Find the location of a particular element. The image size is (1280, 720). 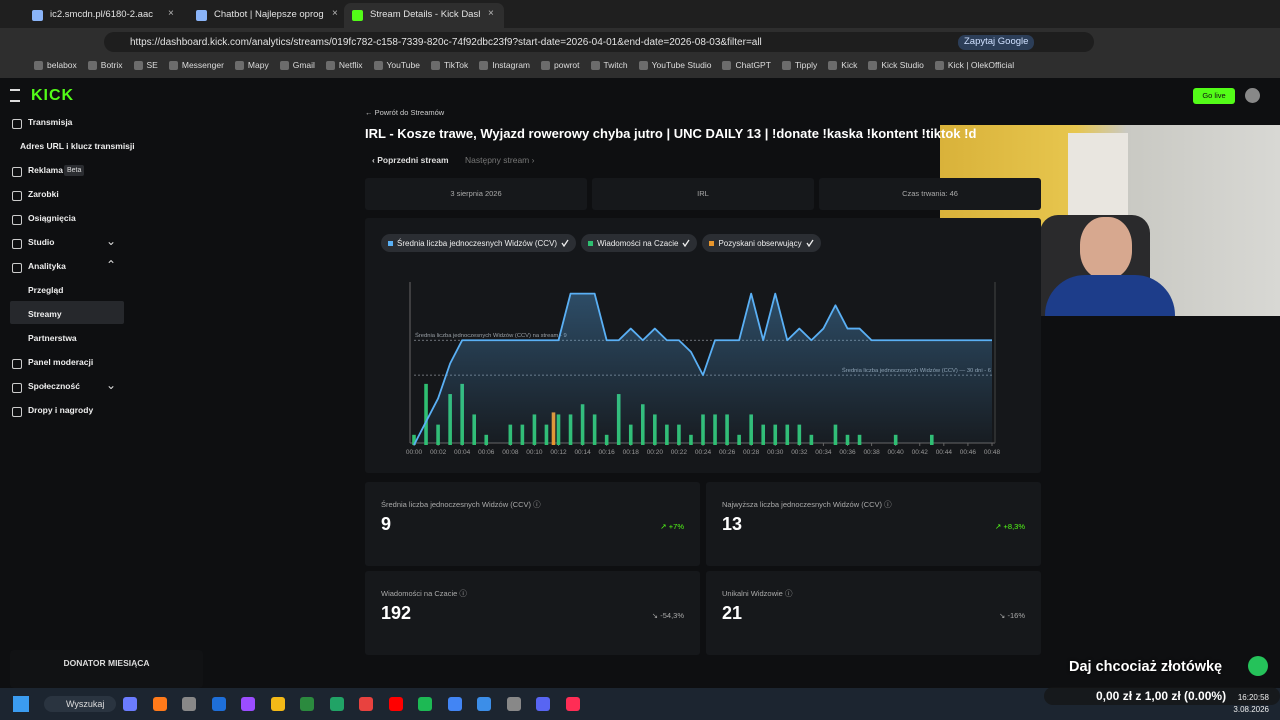

shirt is located at coordinates (1110, 295).